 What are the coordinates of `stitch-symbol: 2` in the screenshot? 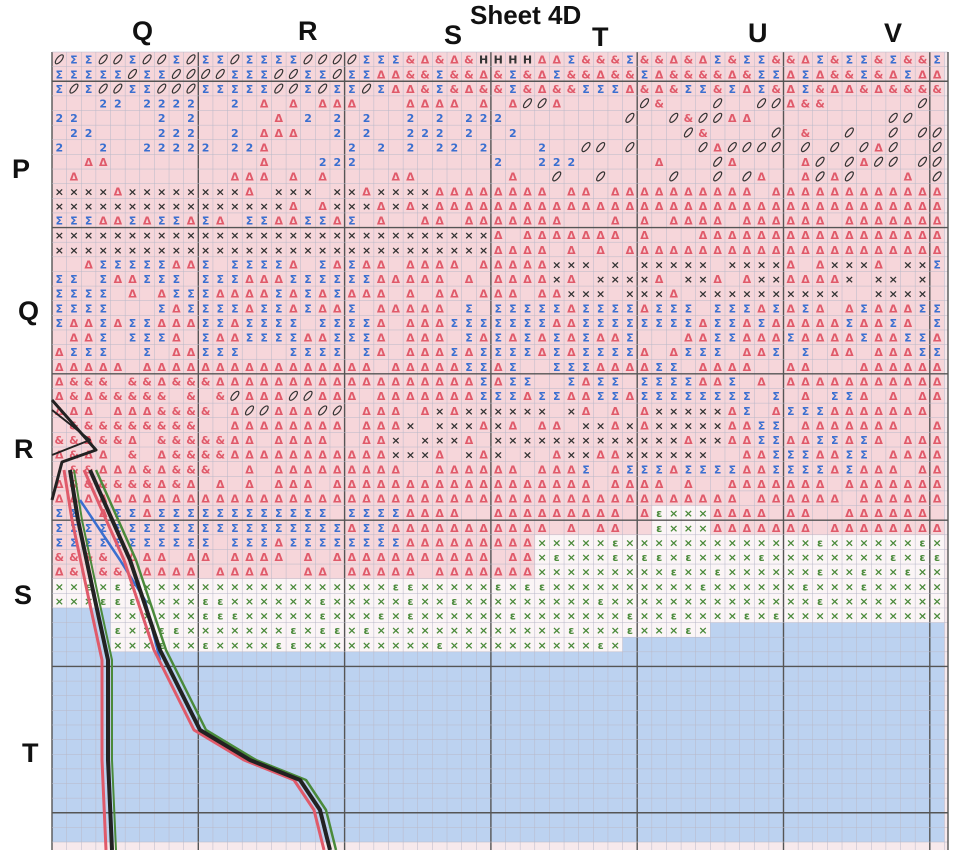 It's located at (411, 147).